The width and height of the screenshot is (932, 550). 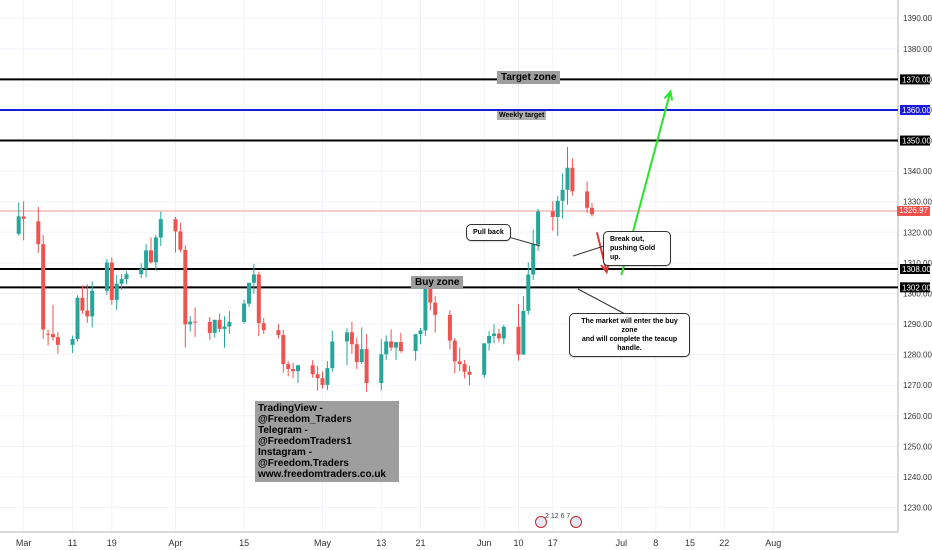 What do you see at coordinates (913, 210) in the screenshot?
I see `current-price-tag: 1326.97` at bounding box center [913, 210].